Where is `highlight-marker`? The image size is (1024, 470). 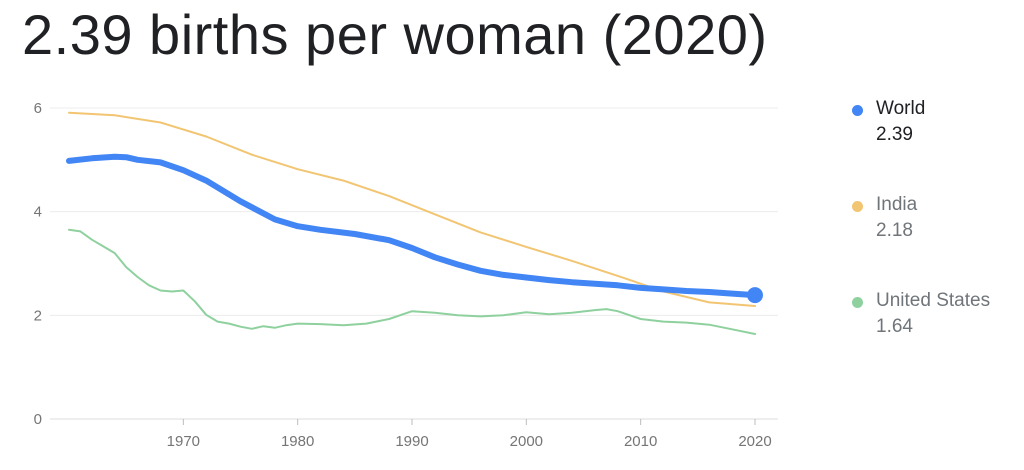 highlight-marker is located at coordinates (755, 295).